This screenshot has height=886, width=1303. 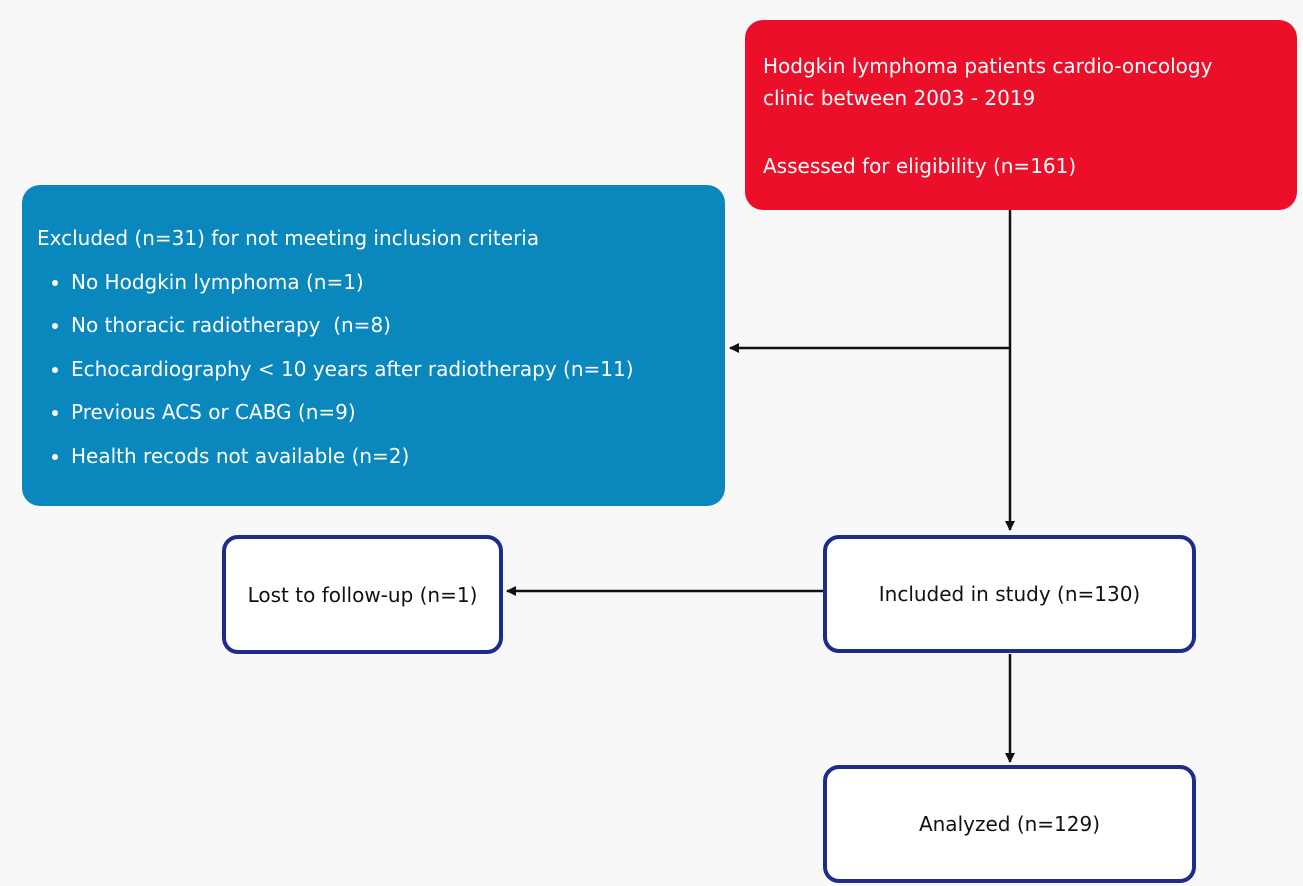 I want to click on assessed-line: clinic between 2003 - 2019, so click(x=899, y=98).